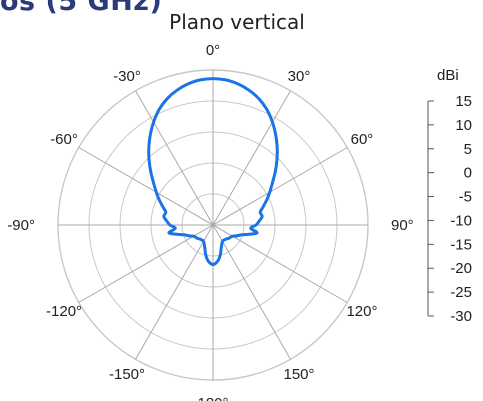 The height and width of the screenshot is (401, 483). Describe the element at coordinates (461, 292) in the screenshot. I see `scale-tick-label: -25` at that location.